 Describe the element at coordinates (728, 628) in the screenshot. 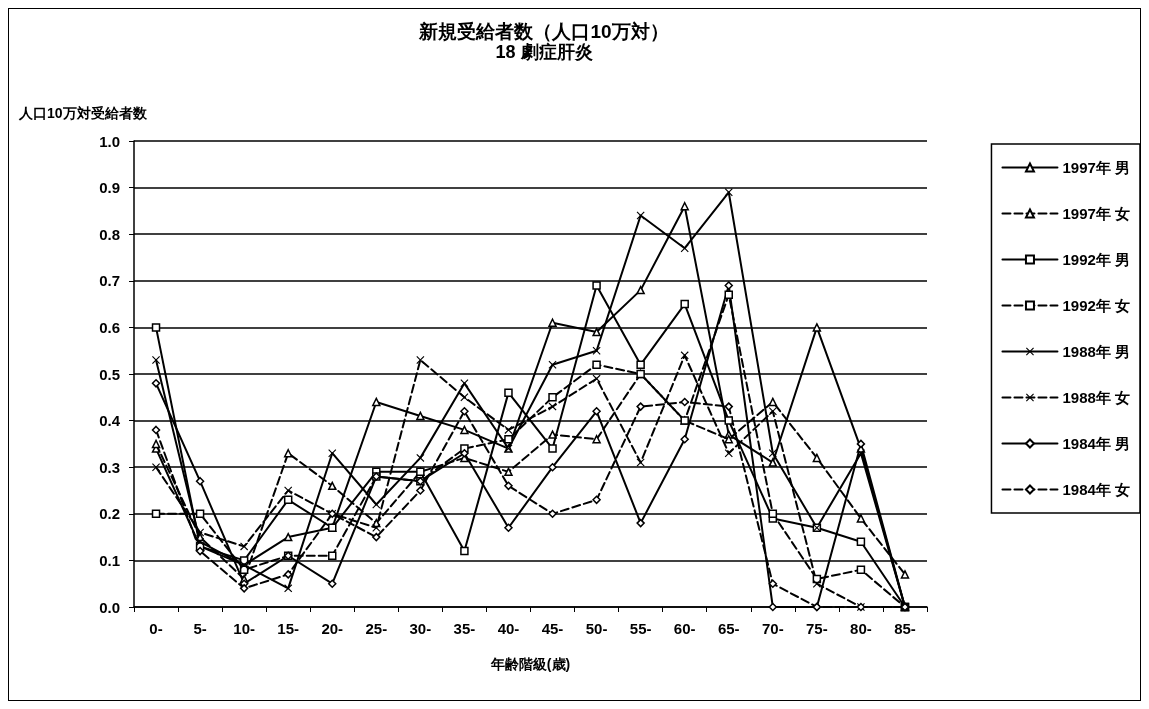

I see `x-tick-label: 65-` at that location.